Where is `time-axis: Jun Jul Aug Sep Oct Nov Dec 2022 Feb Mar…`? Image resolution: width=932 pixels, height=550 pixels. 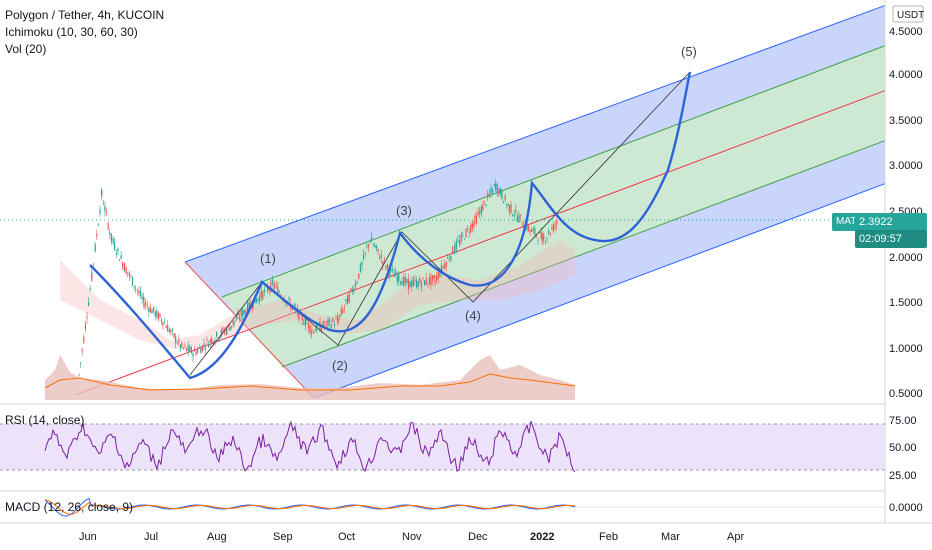 time-axis: Jun Jul Aug Sep Oct Nov Dec 2022 Feb Mar… is located at coordinates (411, 537).